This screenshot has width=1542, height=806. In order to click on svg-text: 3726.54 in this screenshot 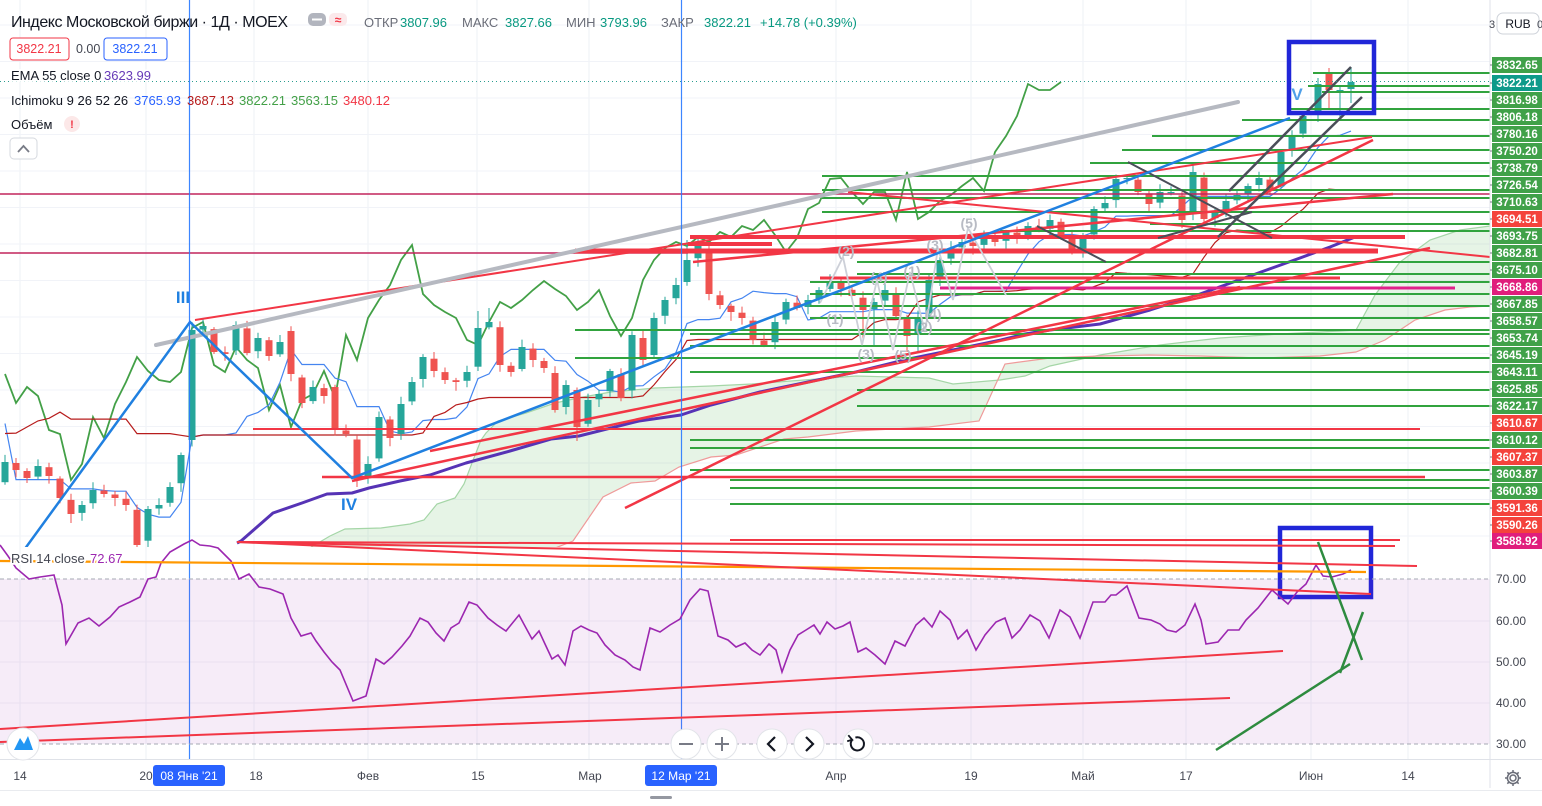, I will do `click(1517, 186)`.